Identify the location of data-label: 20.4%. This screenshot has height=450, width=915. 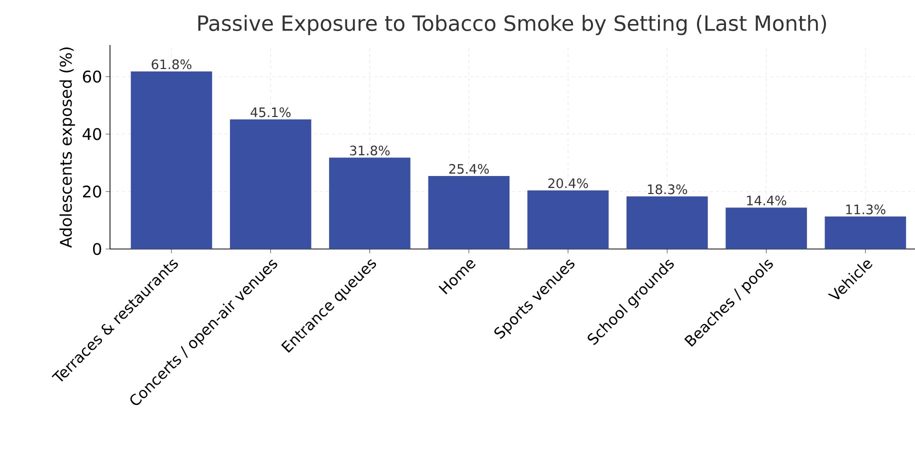
(568, 183).